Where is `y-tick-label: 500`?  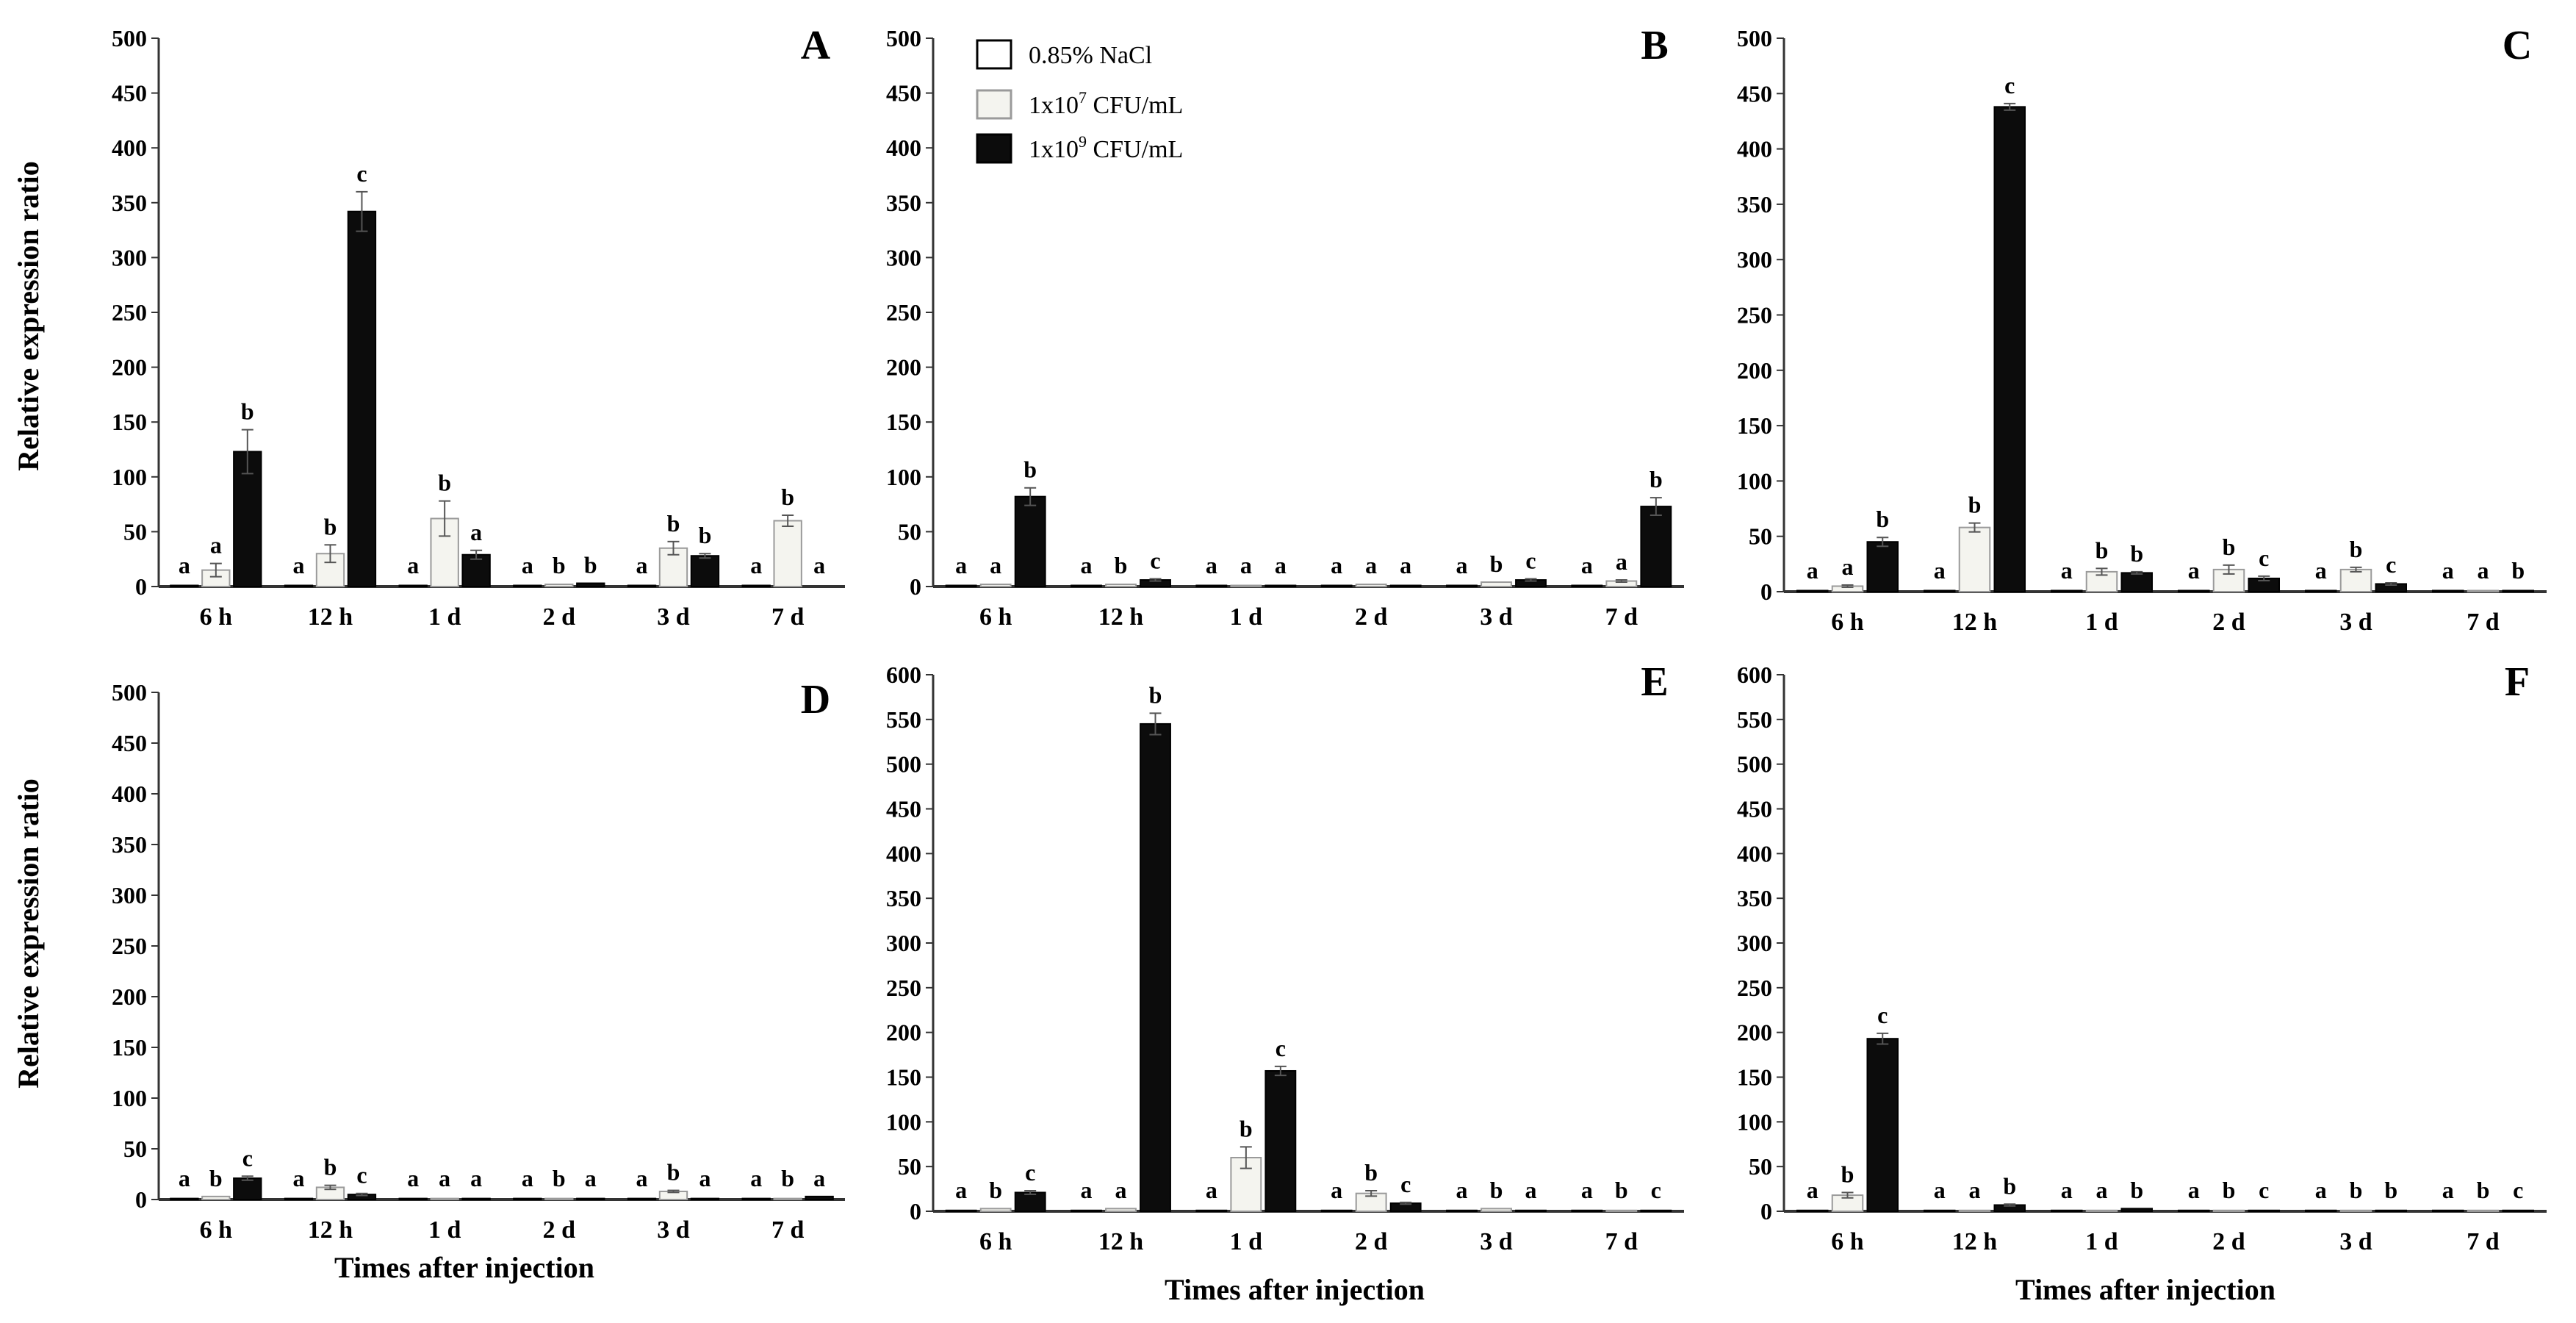
y-tick-label: 500 is located at coordinates (903, 38).